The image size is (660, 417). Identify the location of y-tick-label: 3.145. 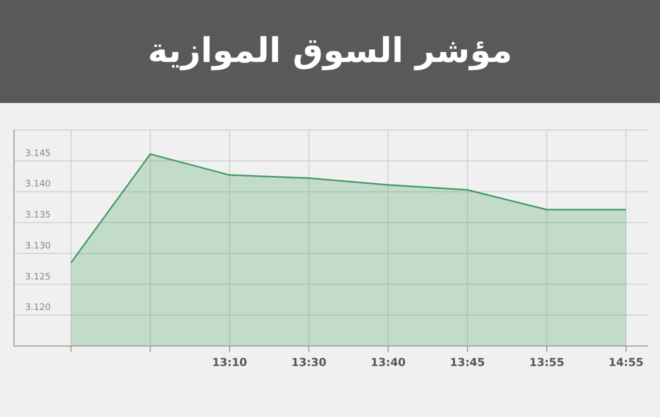
(38, 153).